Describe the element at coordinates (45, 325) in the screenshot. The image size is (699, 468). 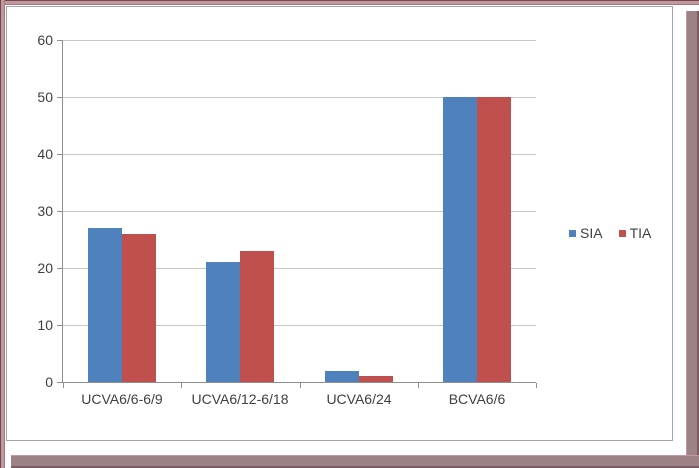
I see `y-tick-label-10: 10` at that location.